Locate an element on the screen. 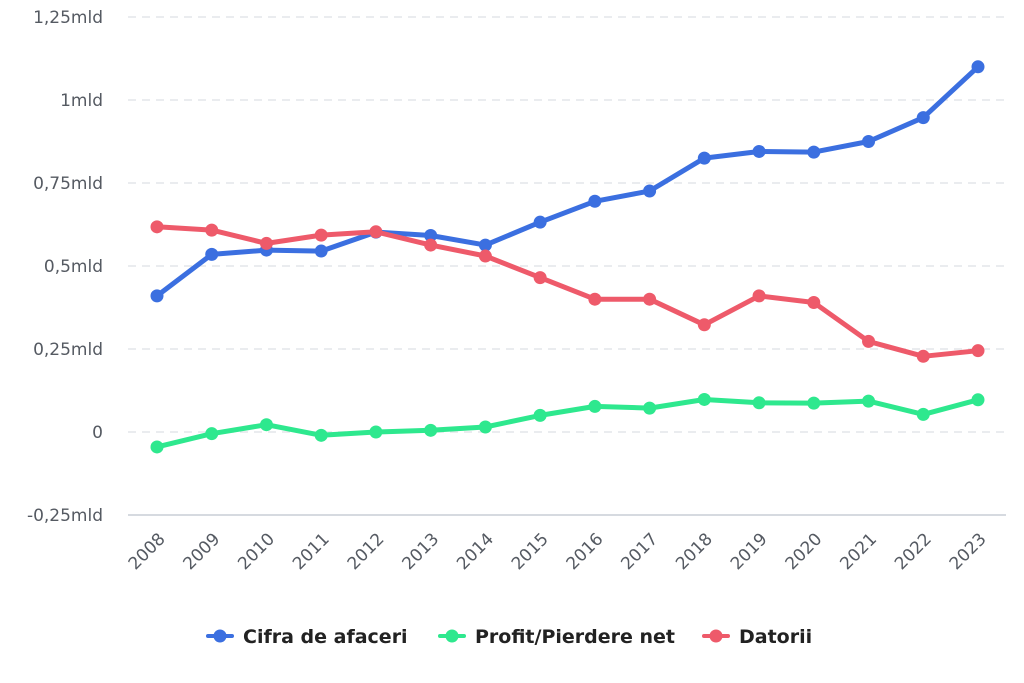 Image resolution: width=1024 pixels, height=683 pixels. x-tick-label: 2022 is located at coordinates (913, 551).